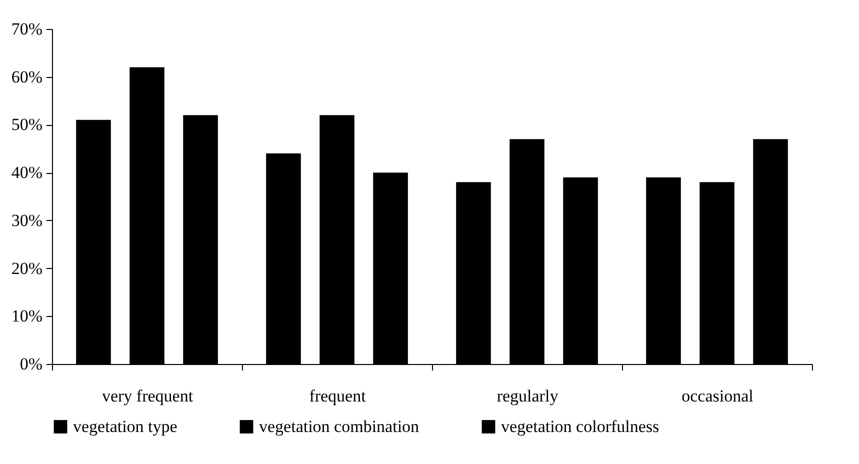  Describe the element at coordinates (26, 316) in the screenshot. I see `y-tick-label: 10%` at that location.